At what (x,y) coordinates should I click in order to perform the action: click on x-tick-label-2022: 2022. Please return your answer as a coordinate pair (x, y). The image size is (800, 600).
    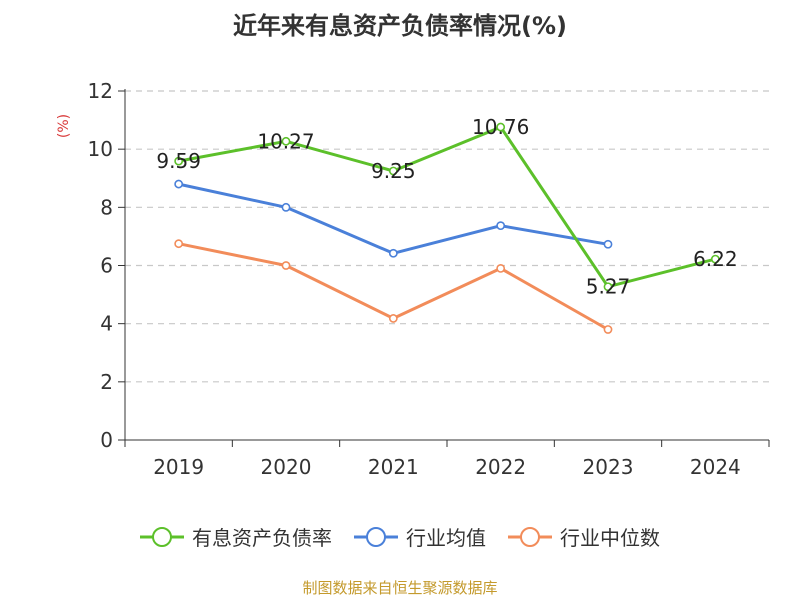
    Looking at the image, I should click on (500, 467).